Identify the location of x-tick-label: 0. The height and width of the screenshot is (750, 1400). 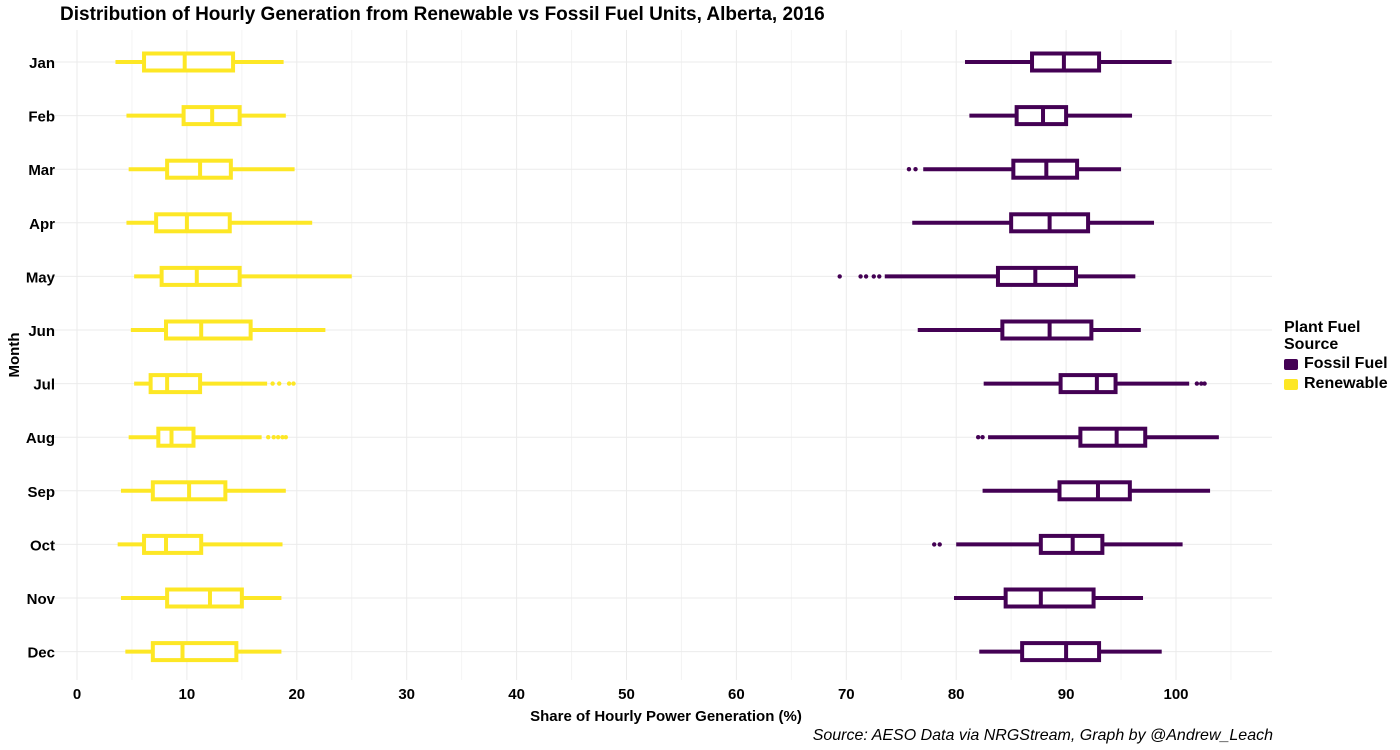
(77, 694).